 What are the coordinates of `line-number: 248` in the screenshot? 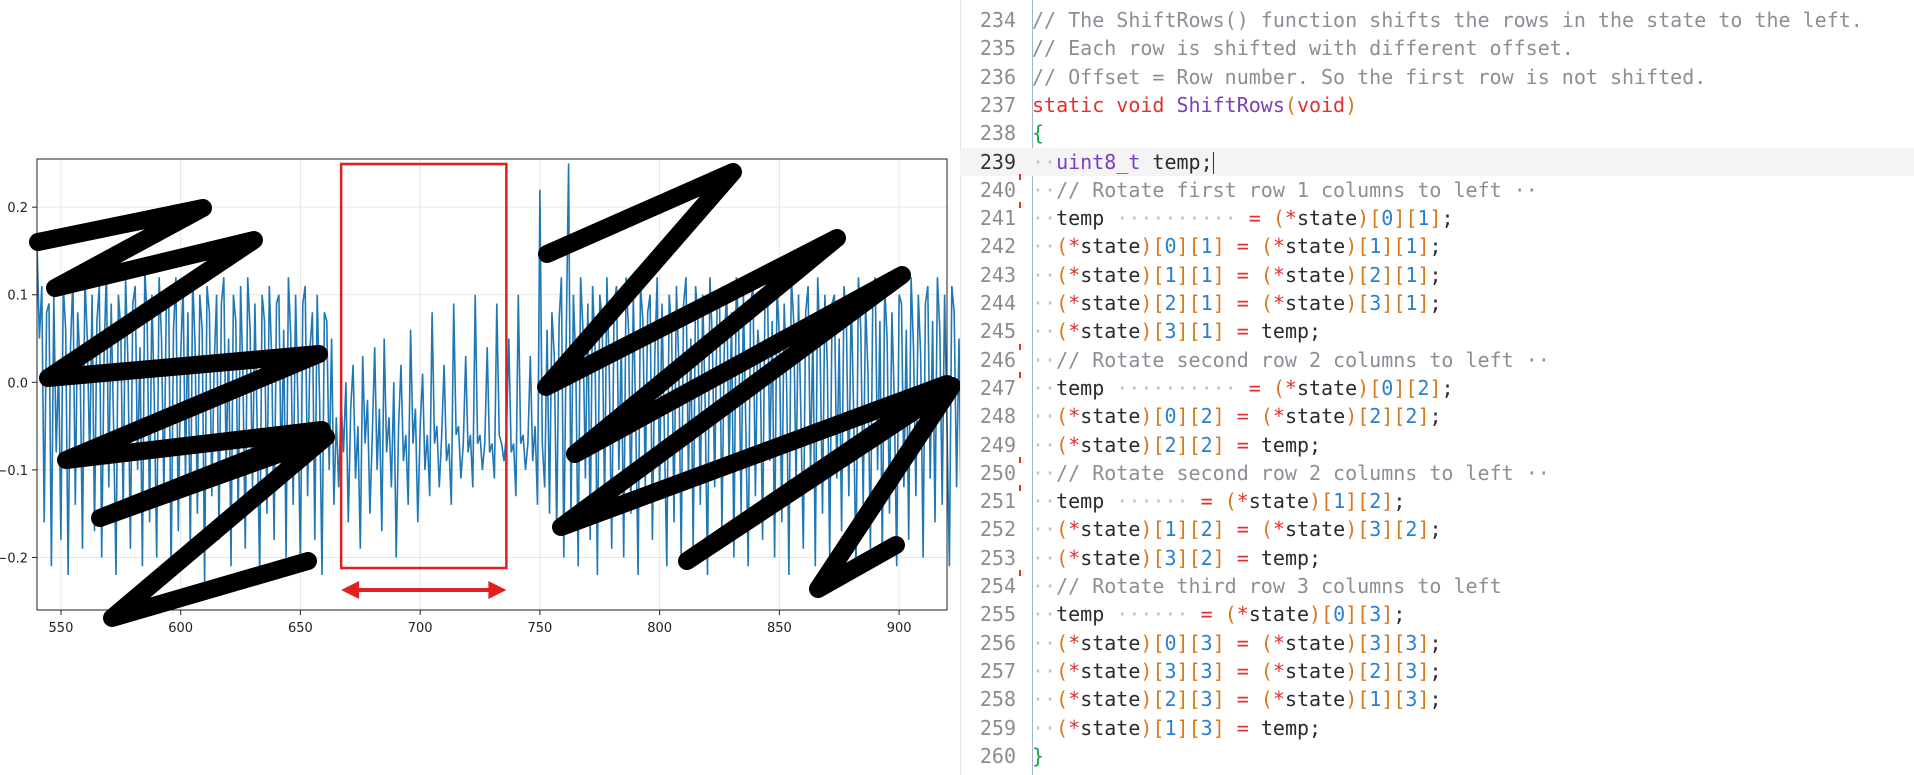 It's located at (997, 416).